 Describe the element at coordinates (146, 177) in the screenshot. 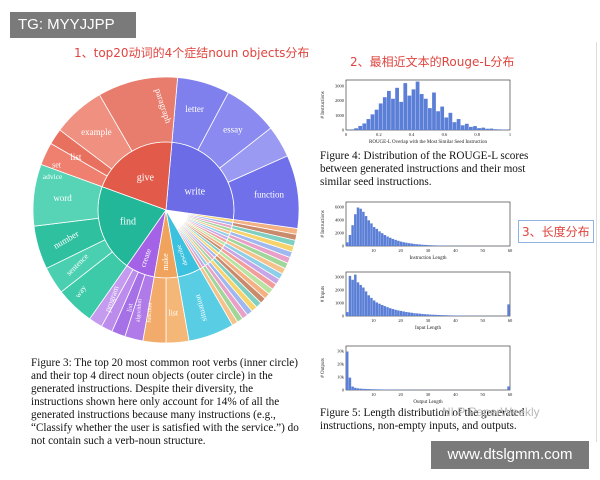

I see `verb-label-give: give` at that location.